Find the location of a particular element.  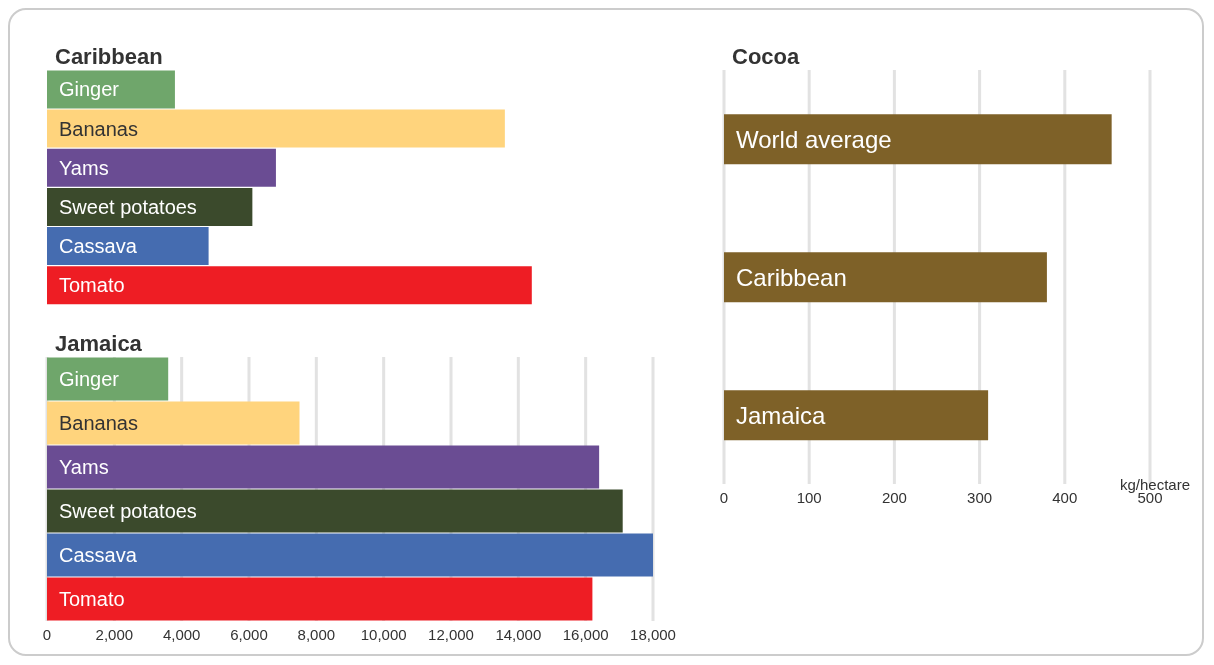

x-tick-label: 6,000 is located at coordinates (249, 634).